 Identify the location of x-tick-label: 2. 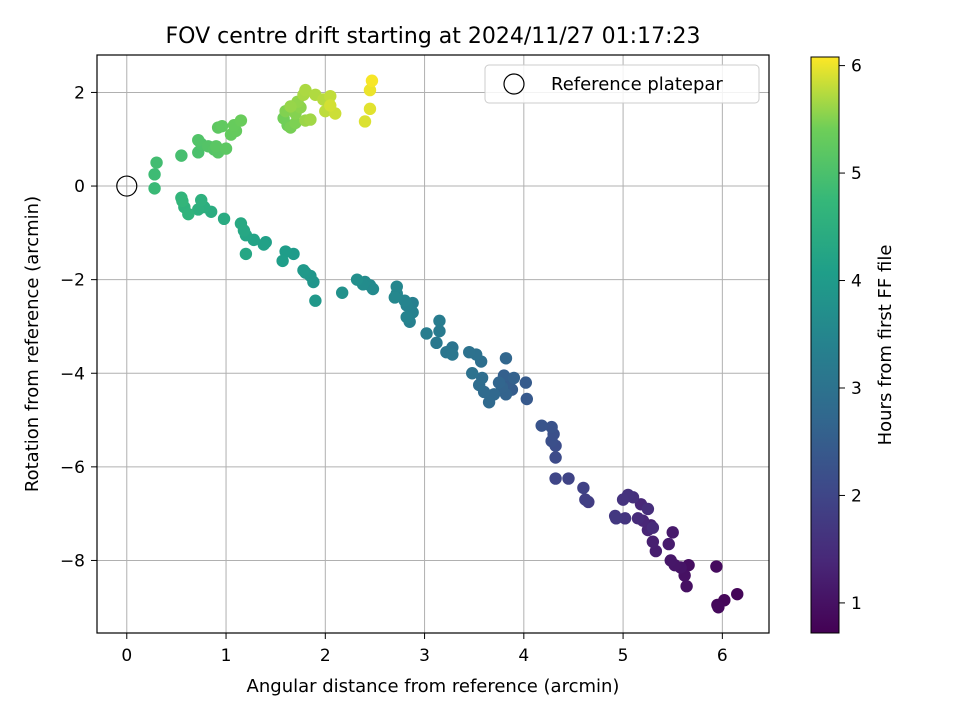
(325, 656).